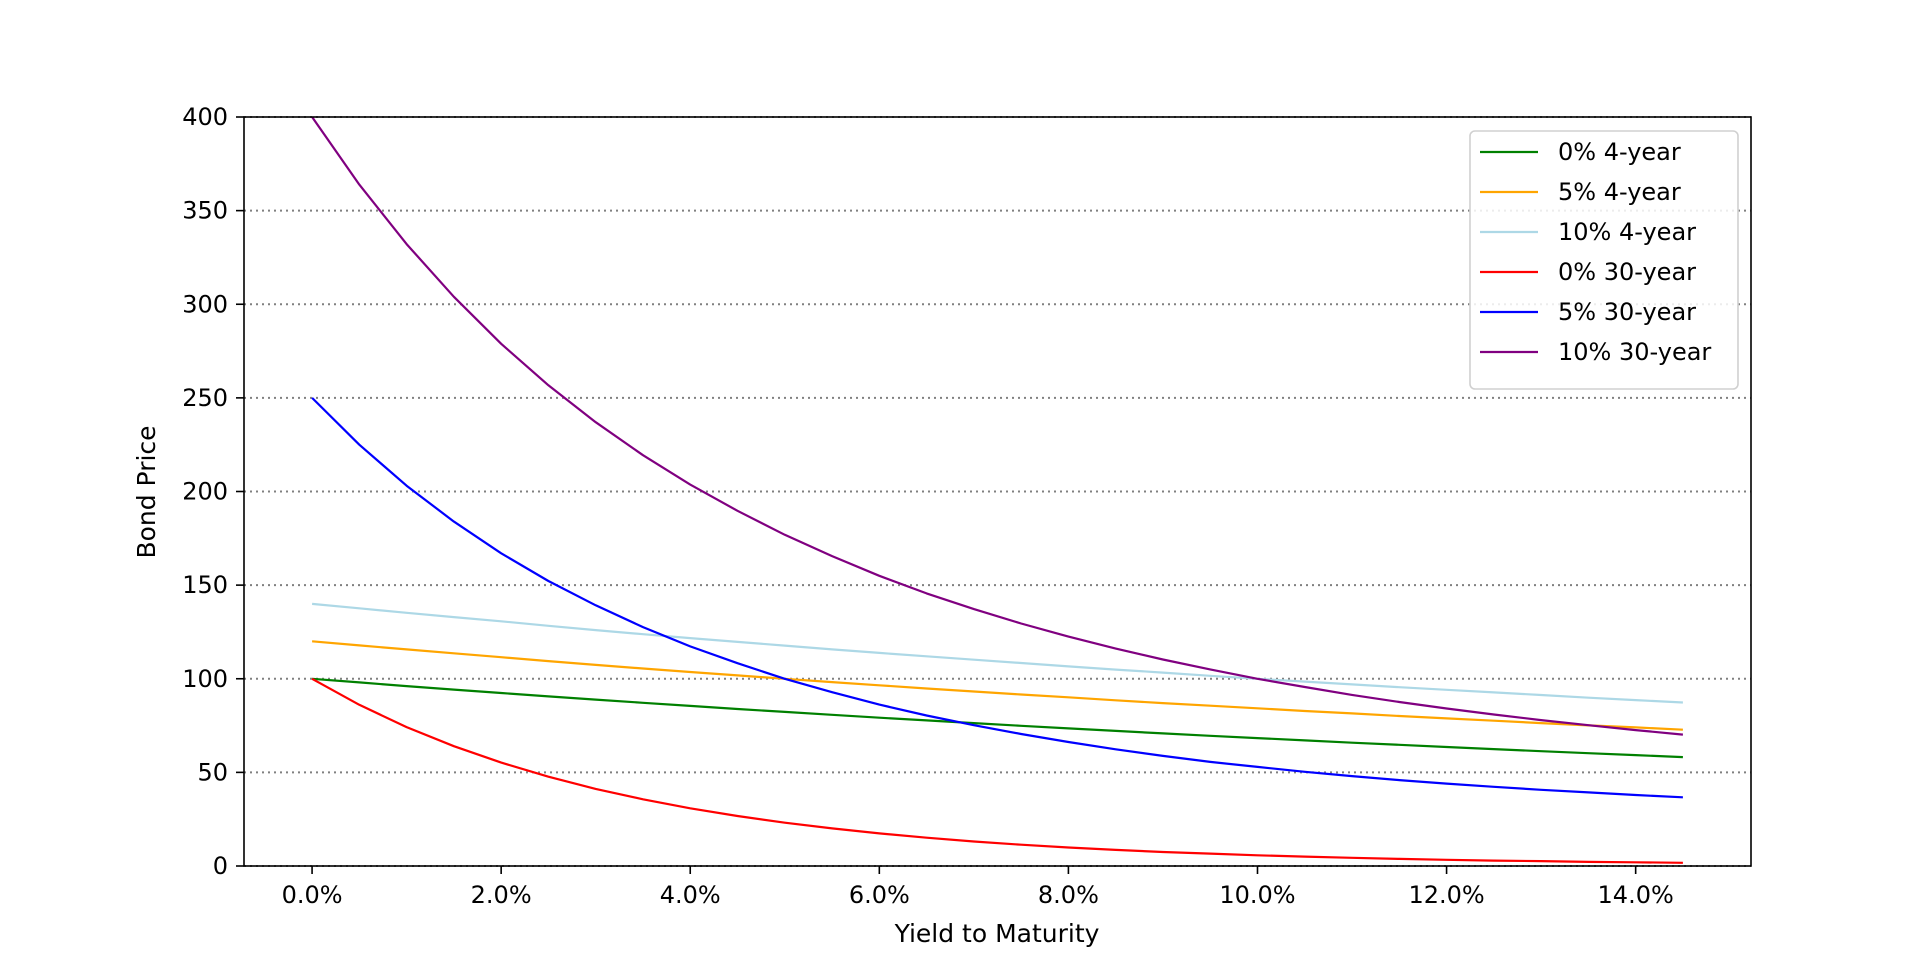 The height and width of the screenshot is (960, 1920). Describe the element at coordinates (1619, 192) in the screenshot. I see `legend-label-1: 5% 4-year` at that location.